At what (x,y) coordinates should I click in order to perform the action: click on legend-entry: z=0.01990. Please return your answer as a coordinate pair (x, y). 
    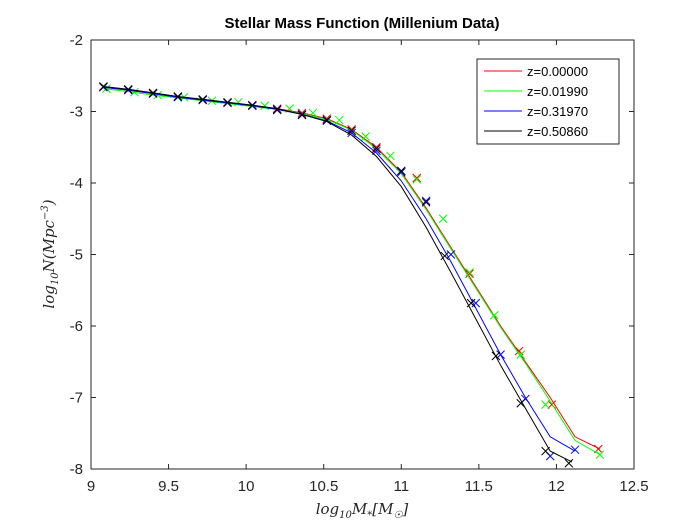
    Looking at the image, I should click on (536, 91).